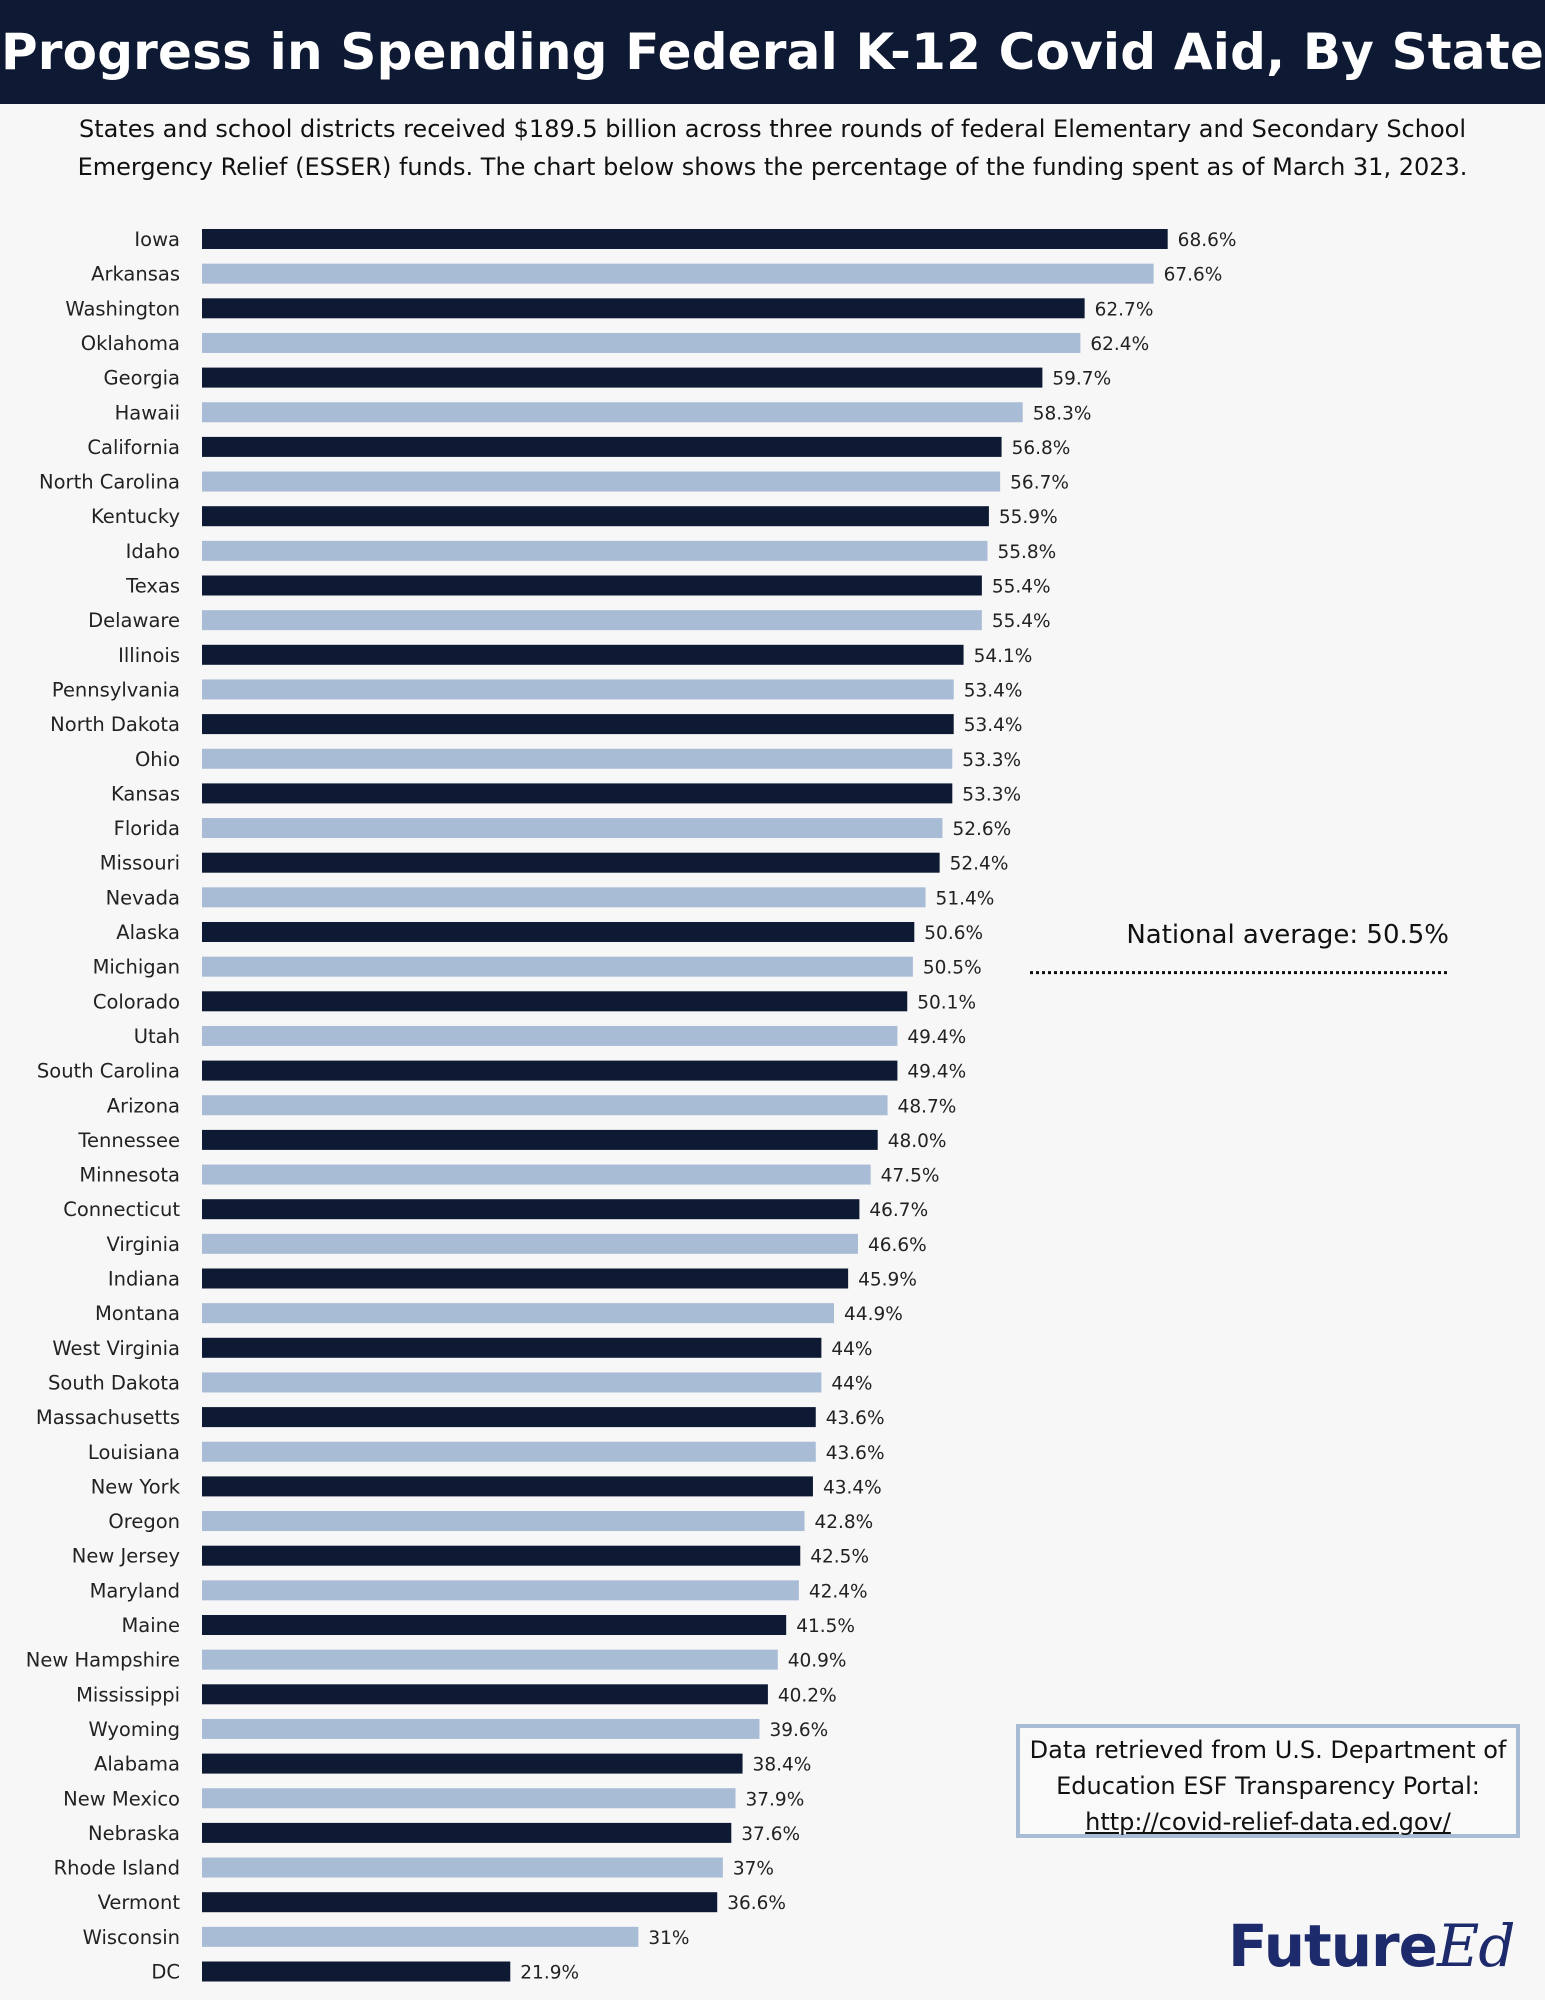 This screenshot has height=2000, width=1545. What do you see at coordinates (782, 1765) in the screenshot?
I see `data-label: 38.4%` at bounding box center [782, 1765].